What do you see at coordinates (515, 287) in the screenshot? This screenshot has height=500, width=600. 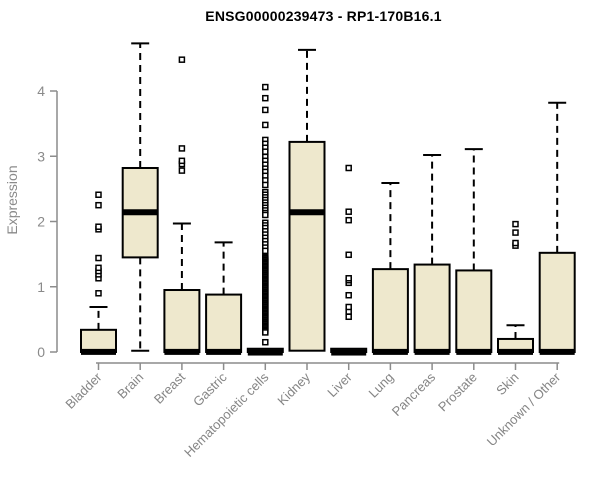 I see `boxplot-skin` at bounding box center [515, 287].